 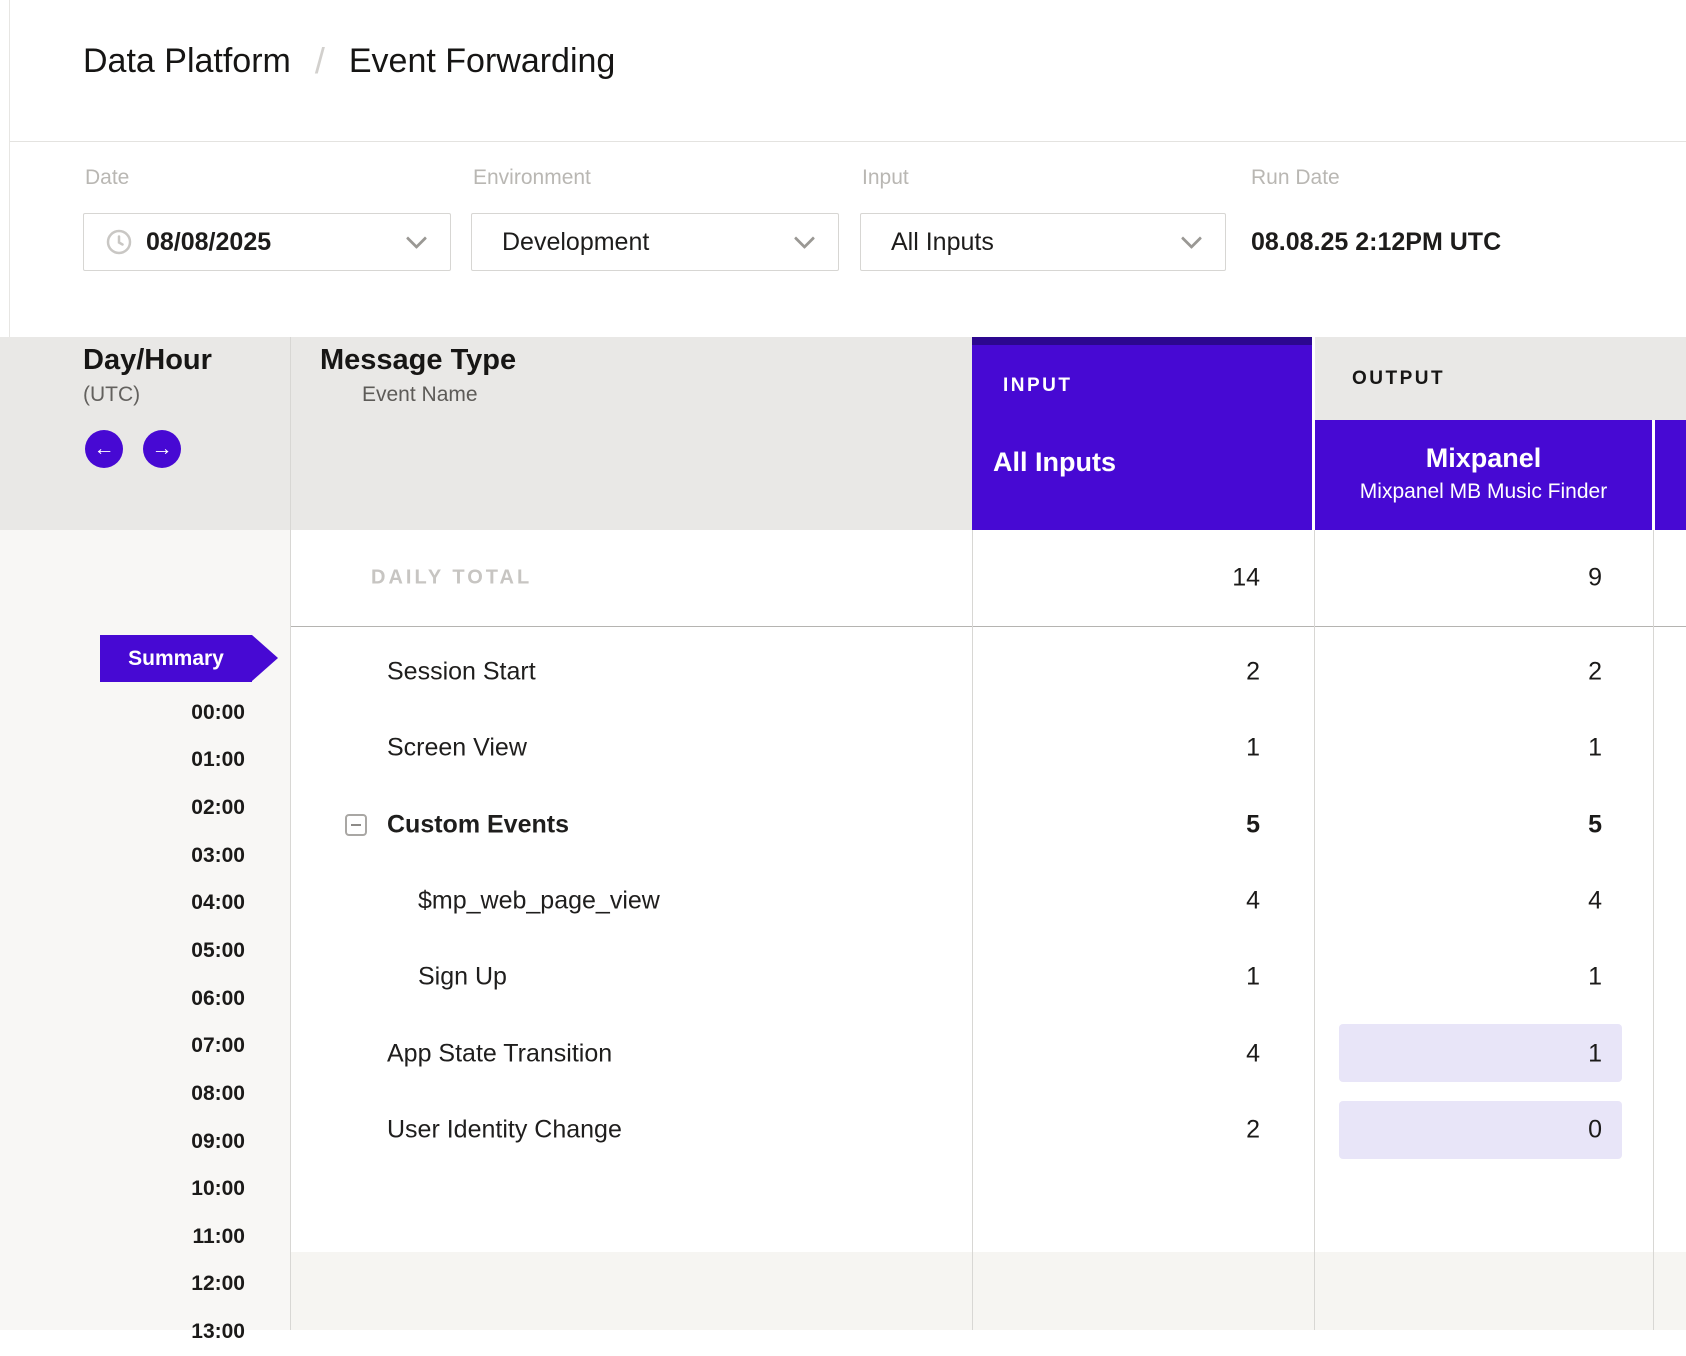 What do you see at coordinates (988, 578) in the screenshot?
I see `daily-total-row: DAILY TOTAL 14 9` at bounding box center [988, 578].